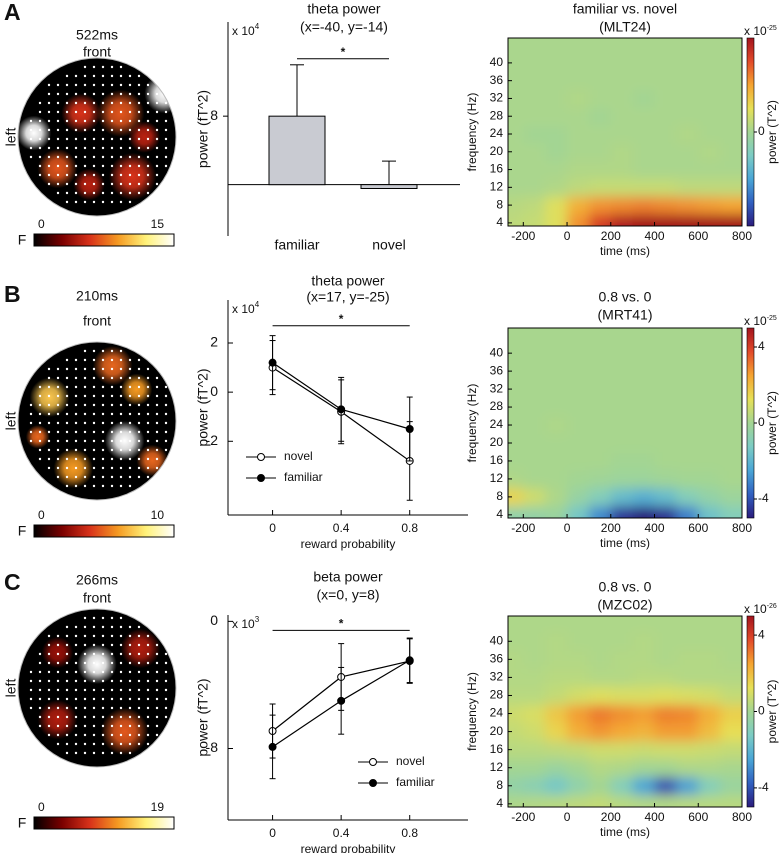 The width and height of the screenshot is (780, 853). I want to click on y-tick-label: 8, so click(499, 496).